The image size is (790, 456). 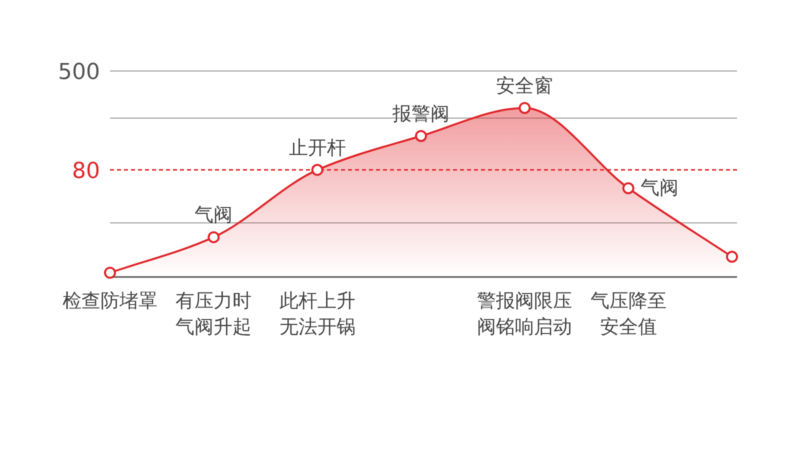 I want to click on data-label: 安全窗, so click(x=525, y=85).